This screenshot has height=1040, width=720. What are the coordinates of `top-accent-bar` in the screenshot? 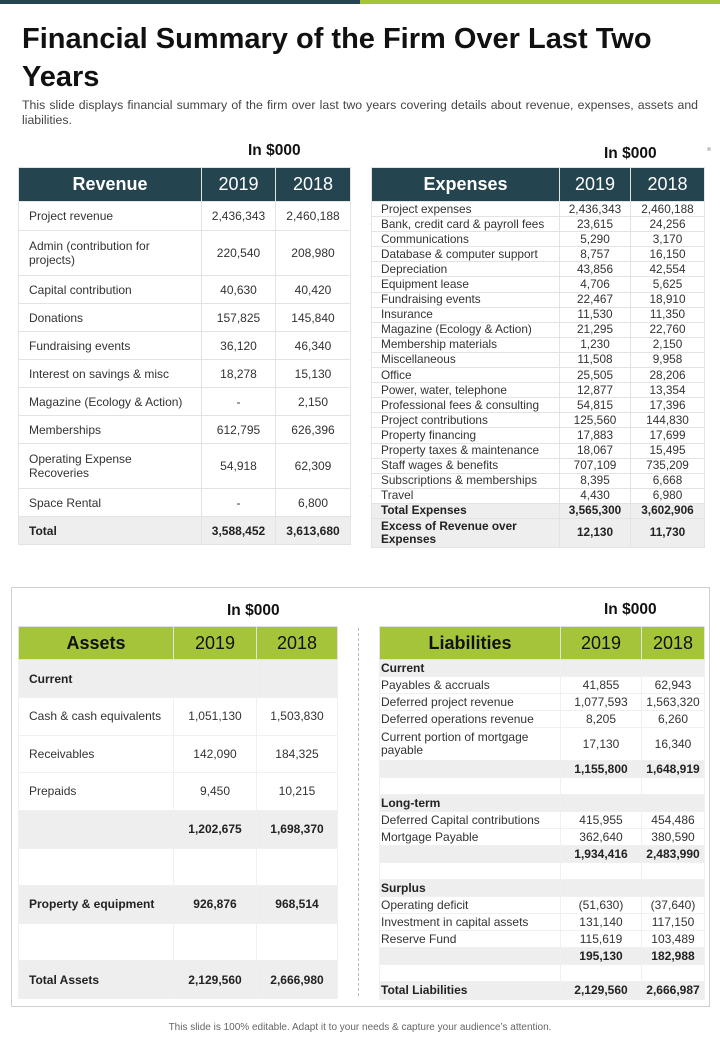 It's located at (360, 2).